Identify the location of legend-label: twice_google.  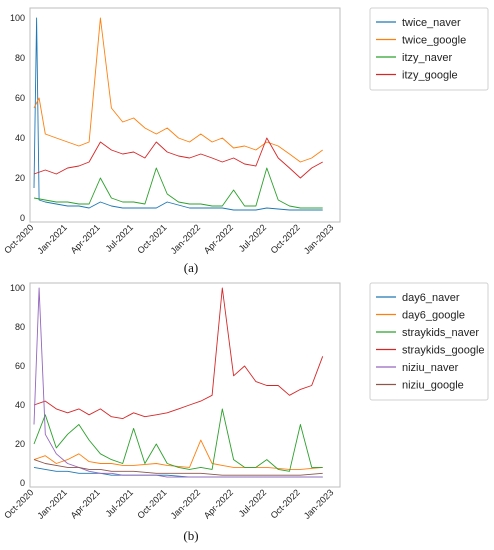
(434, 41).